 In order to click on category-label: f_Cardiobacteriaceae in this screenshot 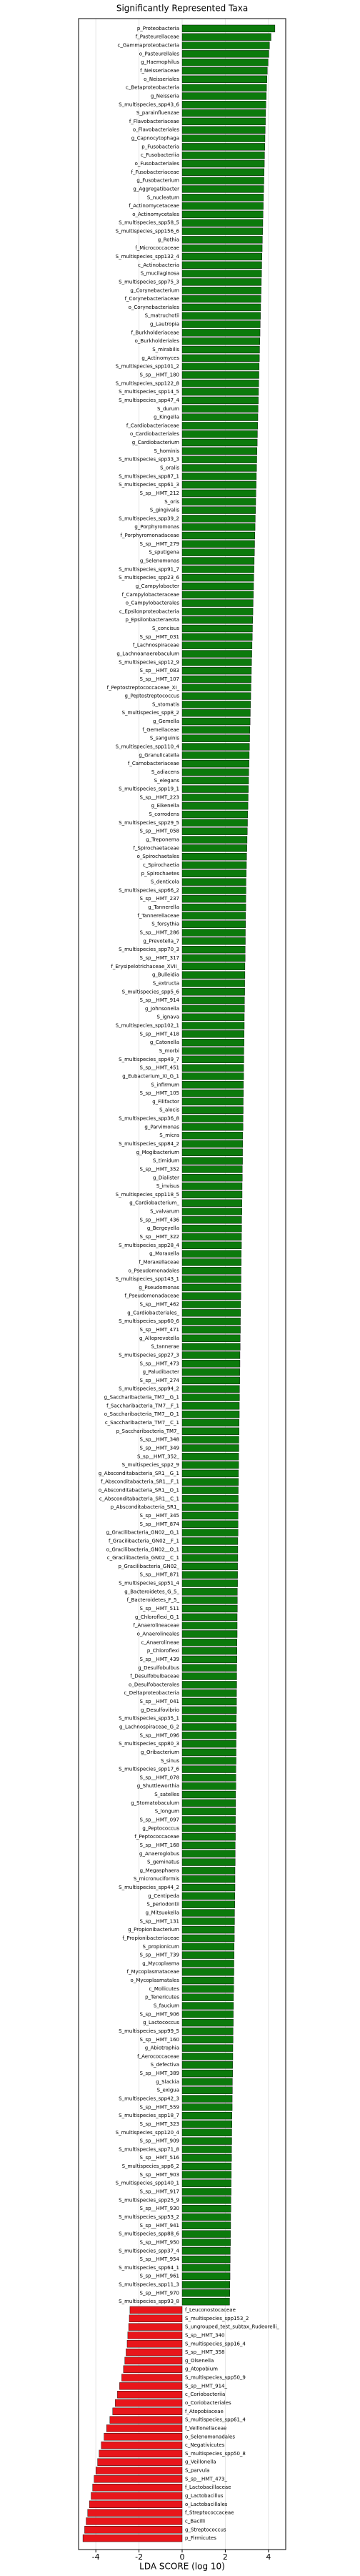, I will do `click(152, 425)`.